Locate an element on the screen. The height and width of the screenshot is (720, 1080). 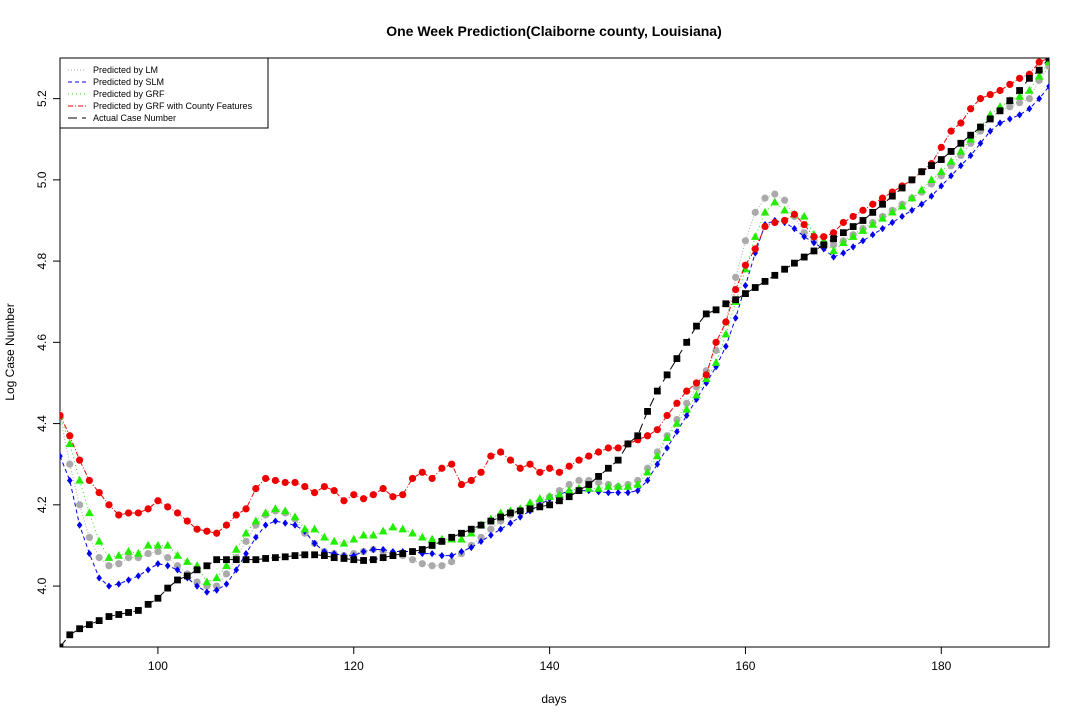
legend-item: Actual Case Number is located at coordinates (122, 118).